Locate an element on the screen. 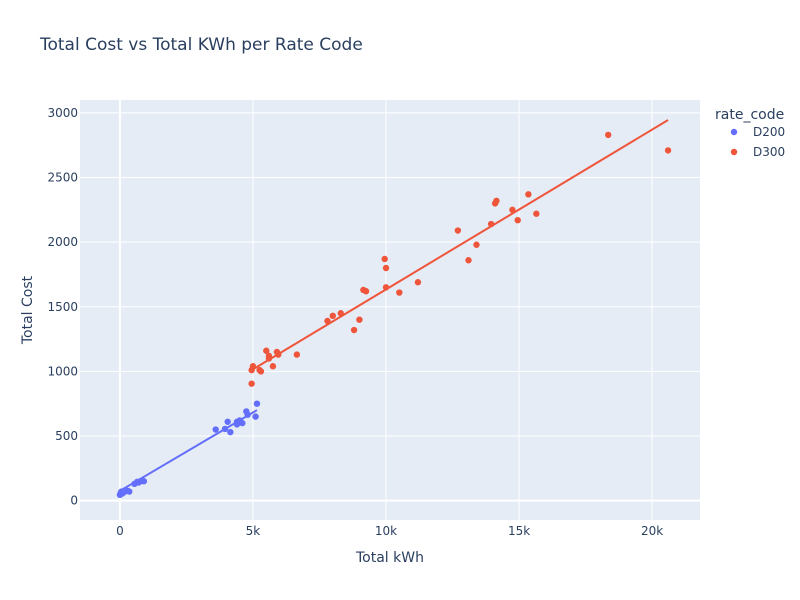 The width and height of the screenshot is (800, 600). legend-title: rate_code is located at coordinates (749, 115).